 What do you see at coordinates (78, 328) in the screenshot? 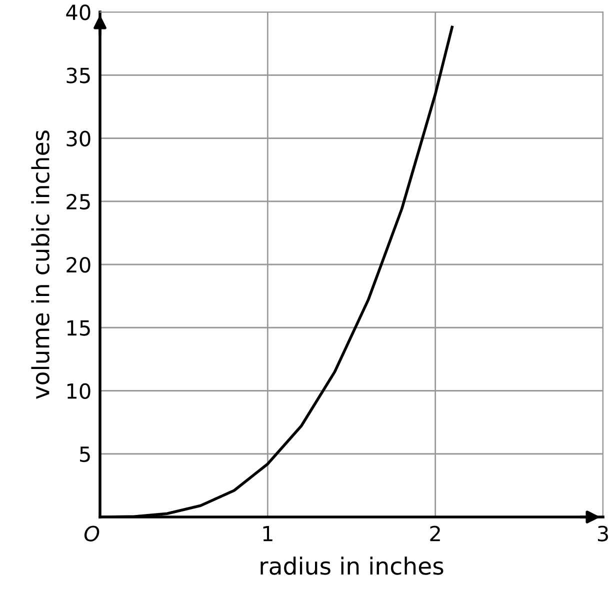
I see `y-tick-label: 15` at bounding box center [78, 328].